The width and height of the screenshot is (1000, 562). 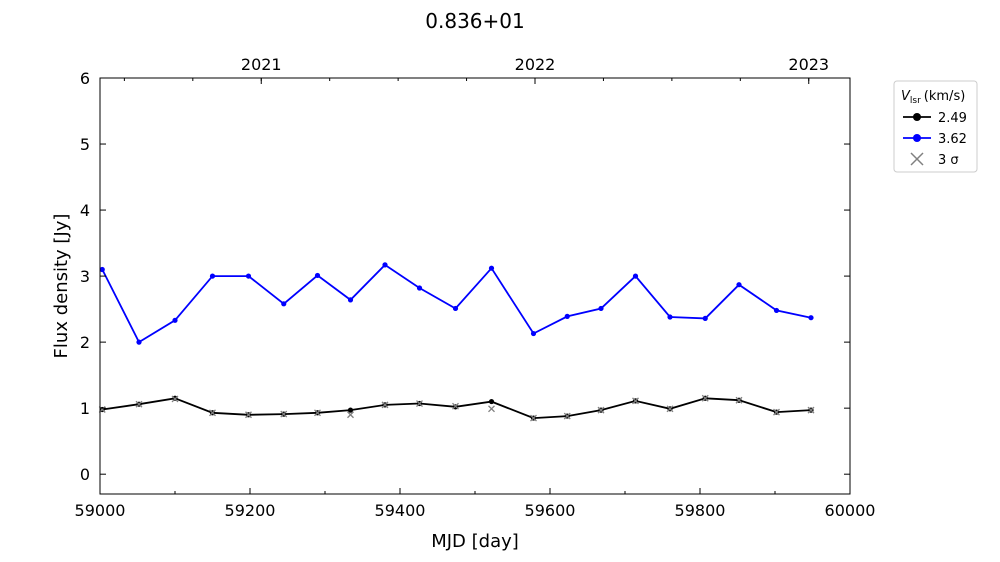 I want to click on y-tick-label: 1, so click(x=85, y=408).